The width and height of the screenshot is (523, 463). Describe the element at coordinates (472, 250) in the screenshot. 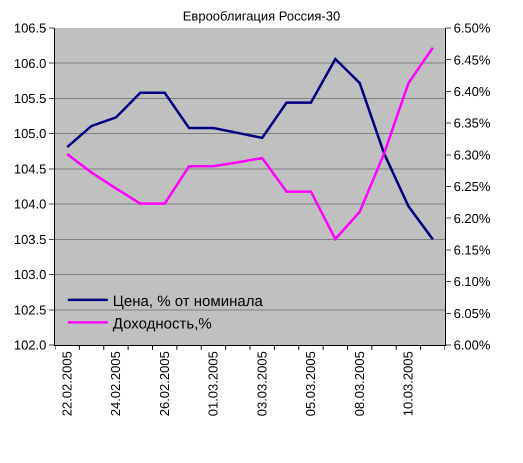

I see `y2-tick-label: 6.15%` at that location.